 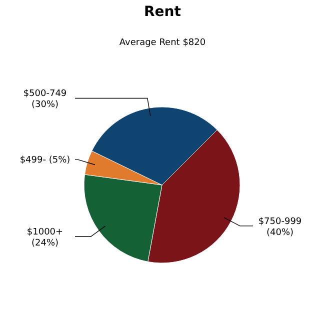 I want to click on slice-label: $500-749, so click(x=45, y=94).